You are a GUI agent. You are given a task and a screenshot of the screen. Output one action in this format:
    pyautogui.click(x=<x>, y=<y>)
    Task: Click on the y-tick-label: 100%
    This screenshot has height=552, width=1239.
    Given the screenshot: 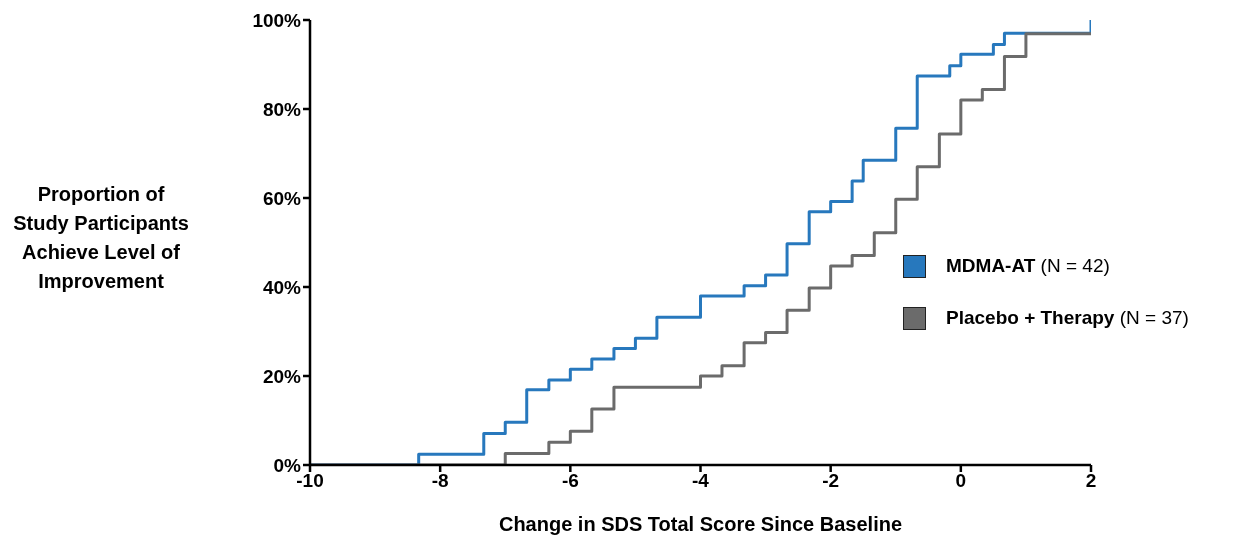 What is the action you would take?
    pyautogui.click(x=277, y=20)
    